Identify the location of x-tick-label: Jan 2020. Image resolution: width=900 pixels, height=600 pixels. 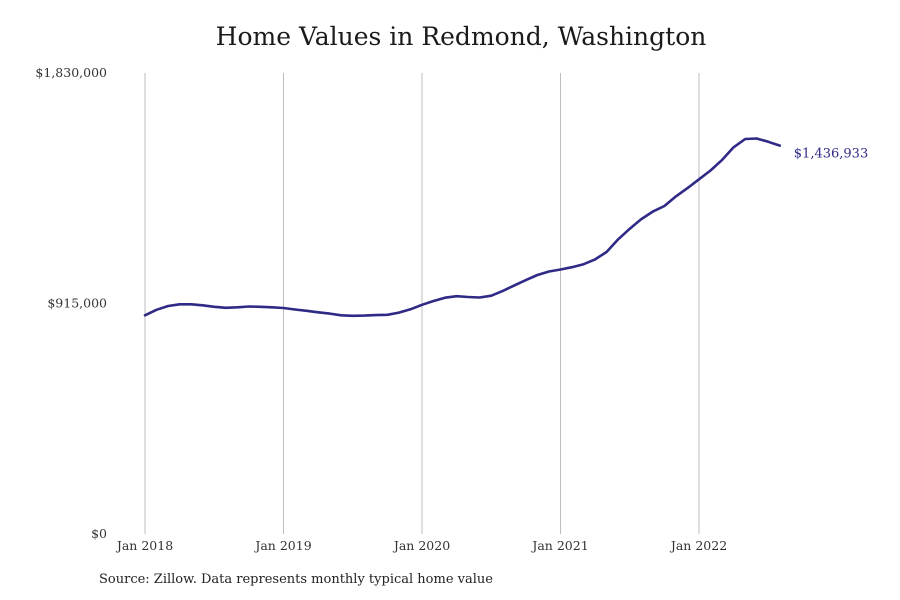
(421, 545).